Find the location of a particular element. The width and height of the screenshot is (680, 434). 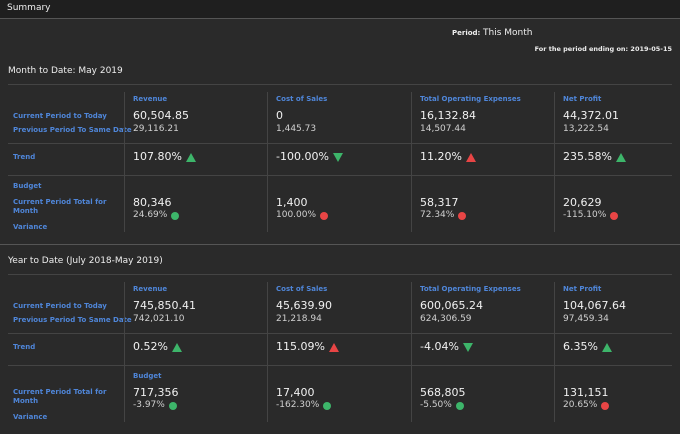

variance-value: -115.10% is located at coordinates (585, 215).